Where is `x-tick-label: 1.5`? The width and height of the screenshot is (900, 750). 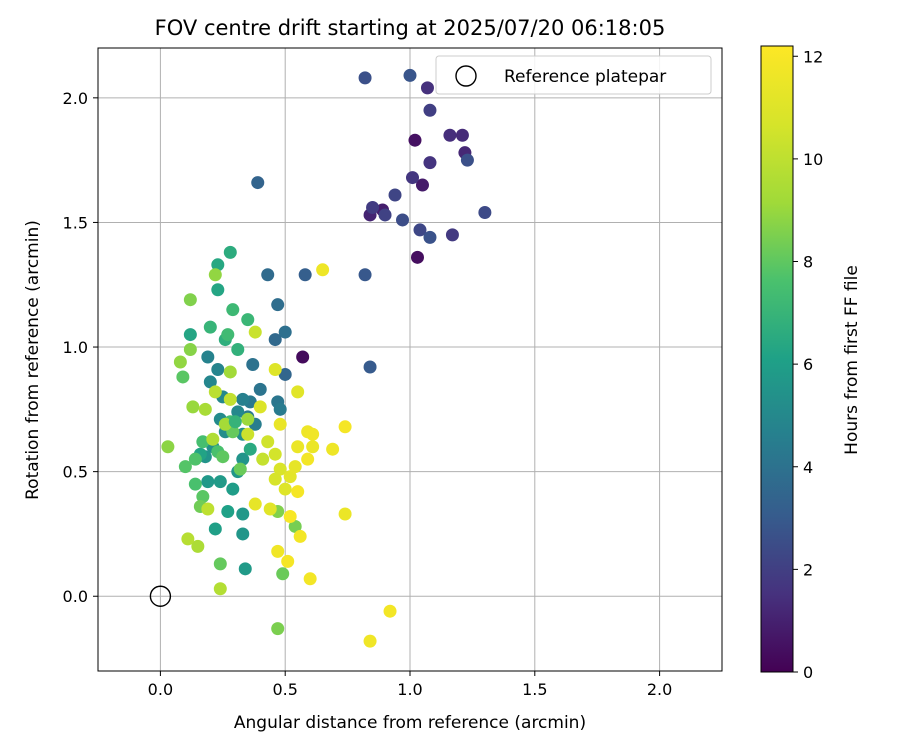
x-tick-label: 1.5 is located at coordinates (534, 689).